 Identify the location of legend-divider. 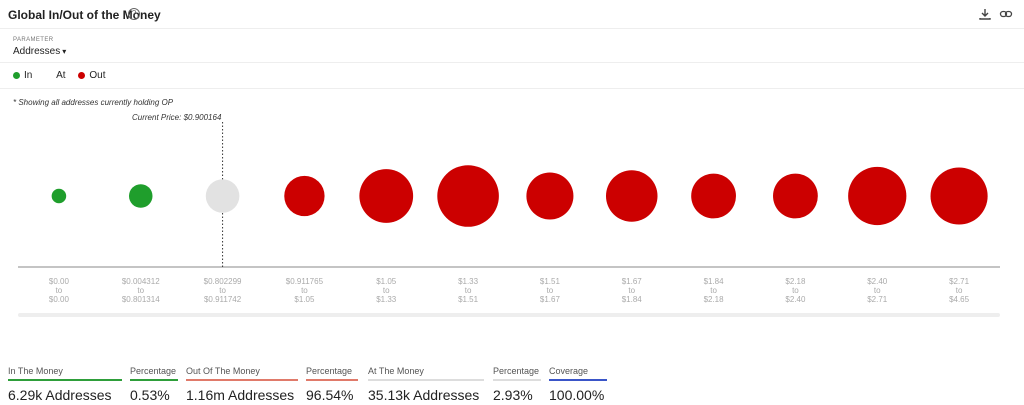
(512, 88).